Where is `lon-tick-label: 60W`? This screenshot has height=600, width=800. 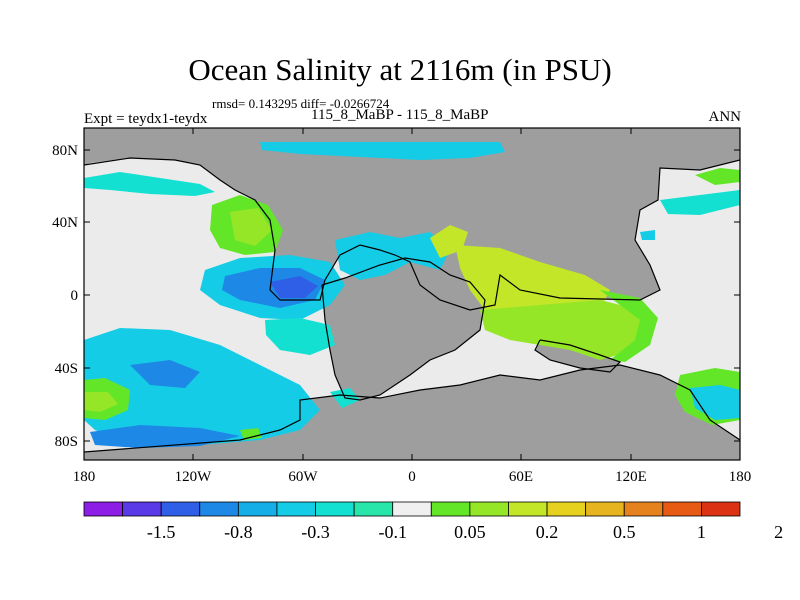 lon-tick-label: 60W is located at coordinates (303, 477).